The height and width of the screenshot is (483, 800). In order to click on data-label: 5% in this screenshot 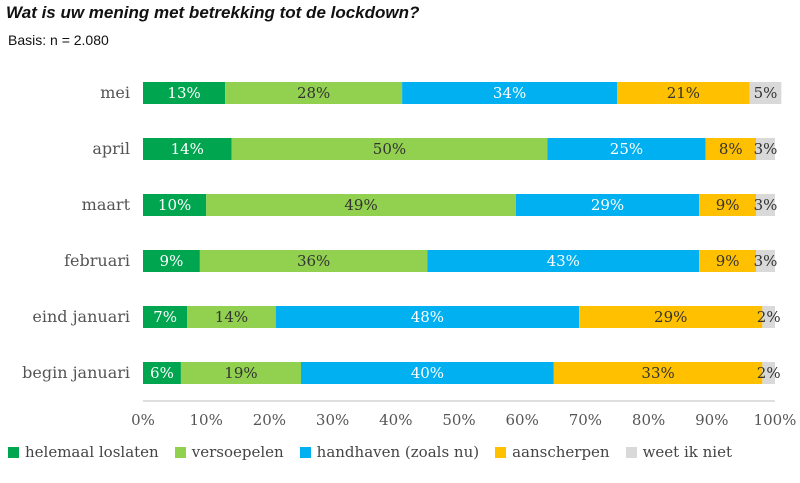, I will do `click(766, 93)`.